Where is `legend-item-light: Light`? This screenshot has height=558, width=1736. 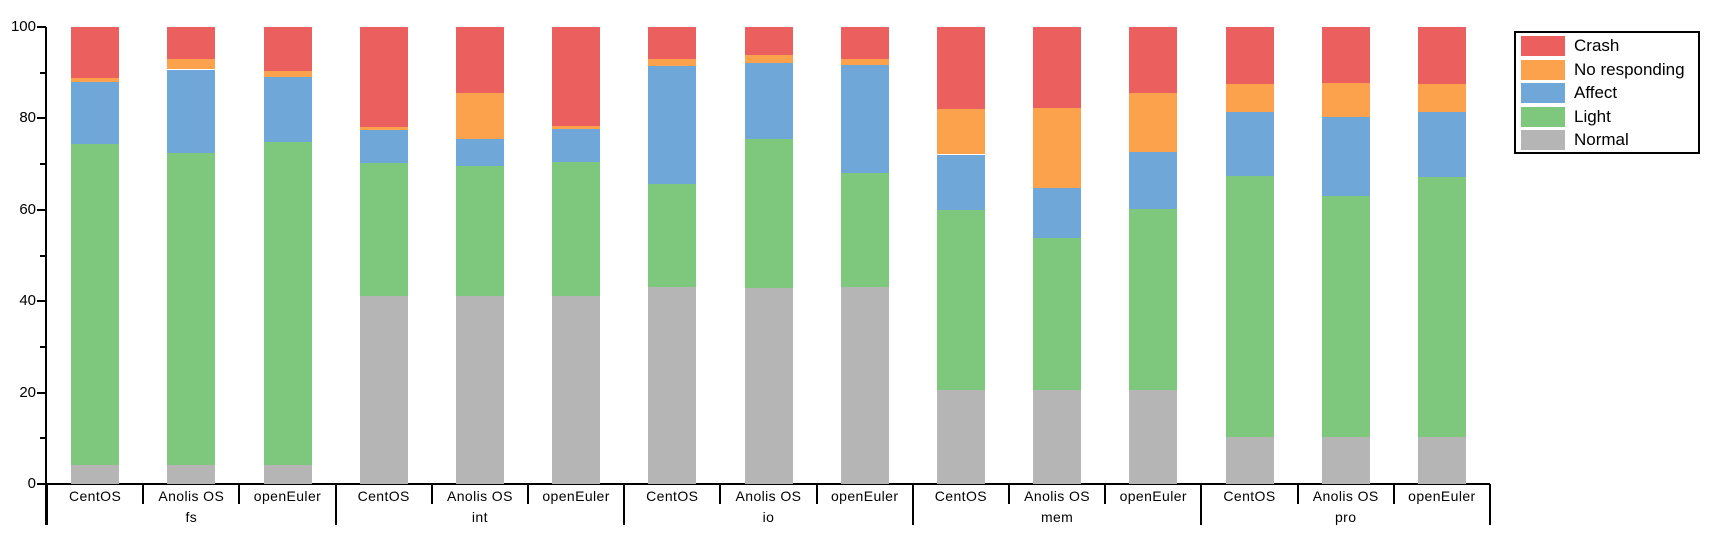
legend-item-light: Light is located at coordinates (1608, 117).